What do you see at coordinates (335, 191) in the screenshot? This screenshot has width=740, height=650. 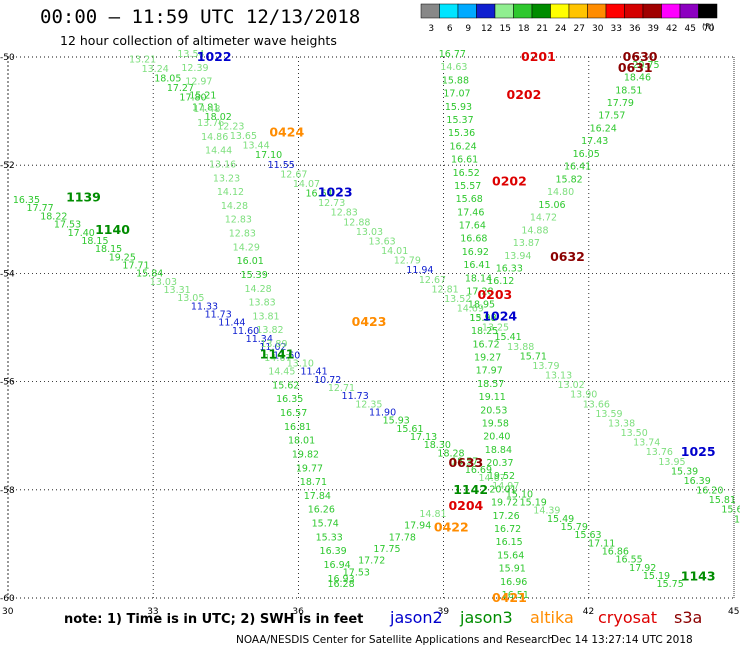 I see `pass-label: 1023` at bounding box center [335, 191].